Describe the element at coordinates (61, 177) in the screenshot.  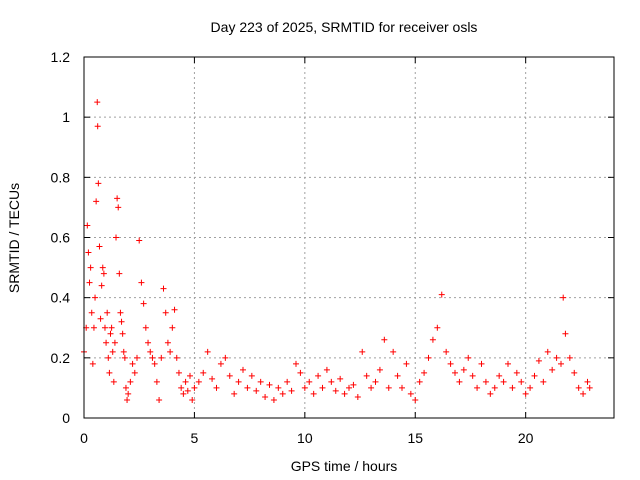
I see `y-tick-label: 0.8` at that location.